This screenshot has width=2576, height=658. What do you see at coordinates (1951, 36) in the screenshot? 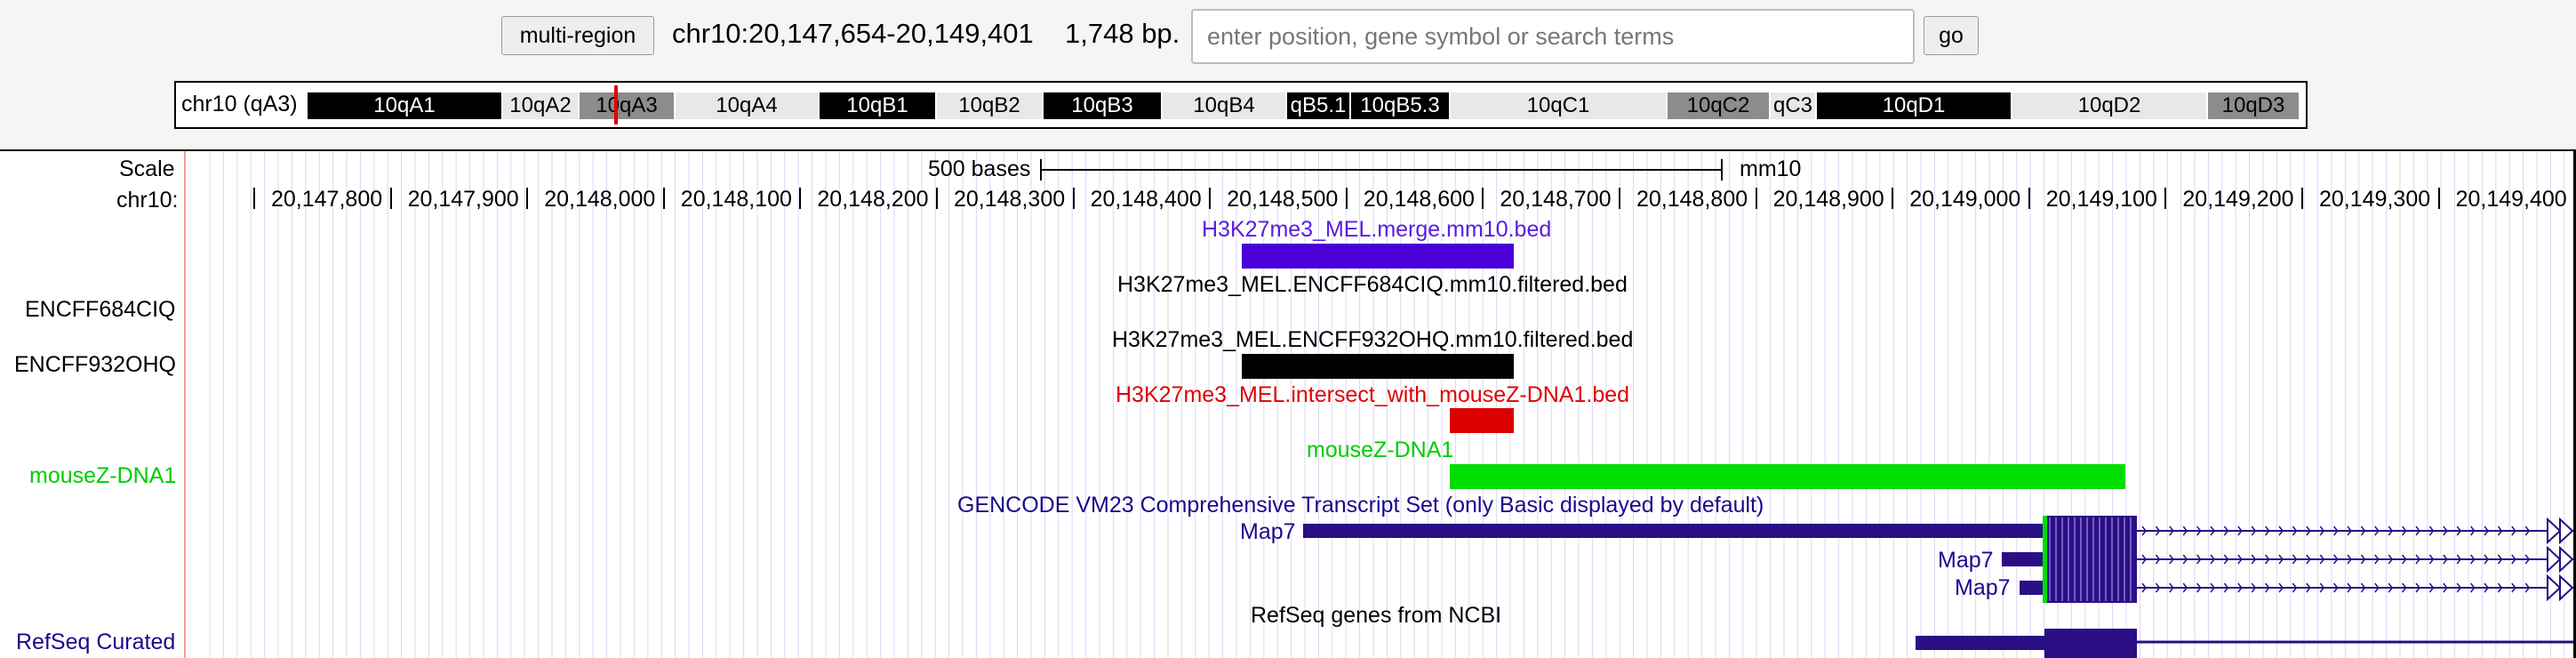
I see `go-button: go` at bounding box center [1951, 36].